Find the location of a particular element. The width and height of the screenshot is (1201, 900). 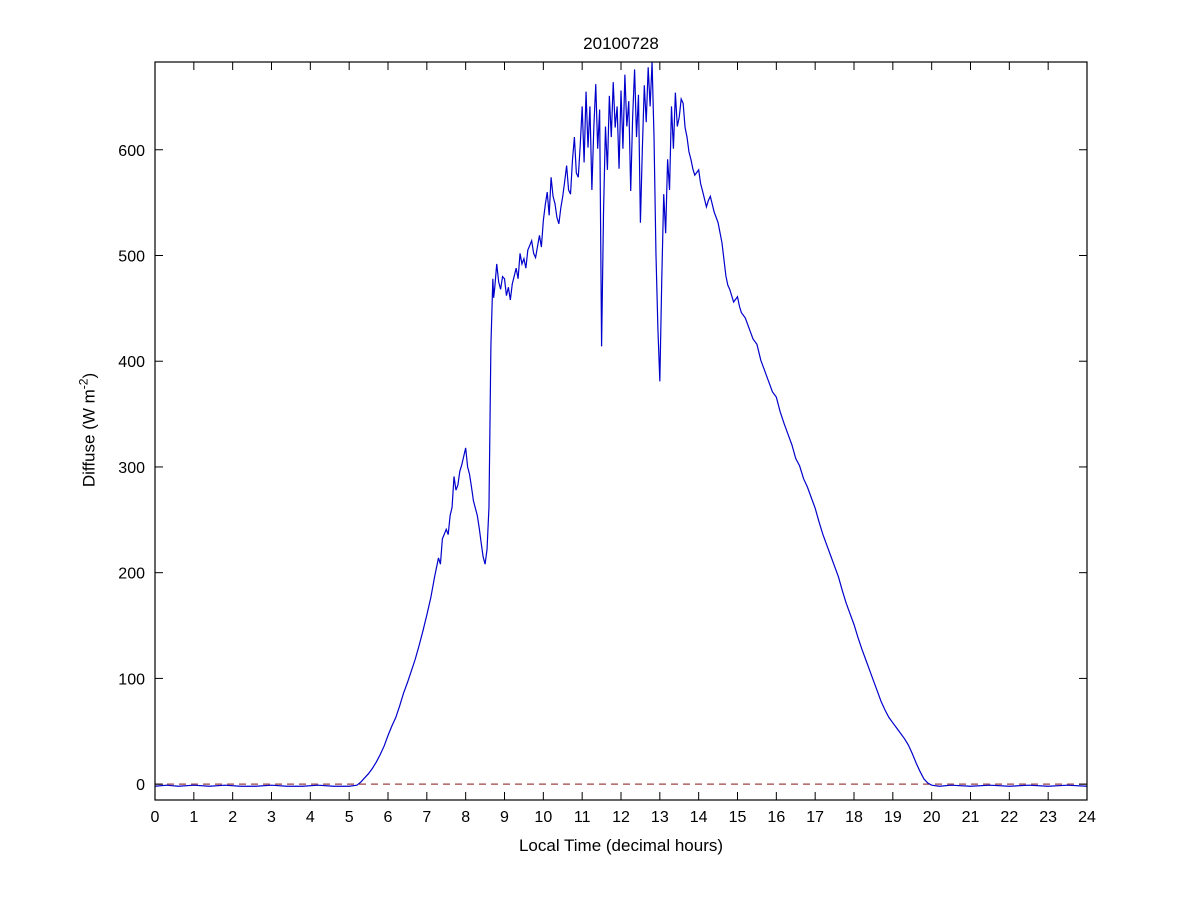

x-tick-label: 10 is located at coordinates (543, 817).